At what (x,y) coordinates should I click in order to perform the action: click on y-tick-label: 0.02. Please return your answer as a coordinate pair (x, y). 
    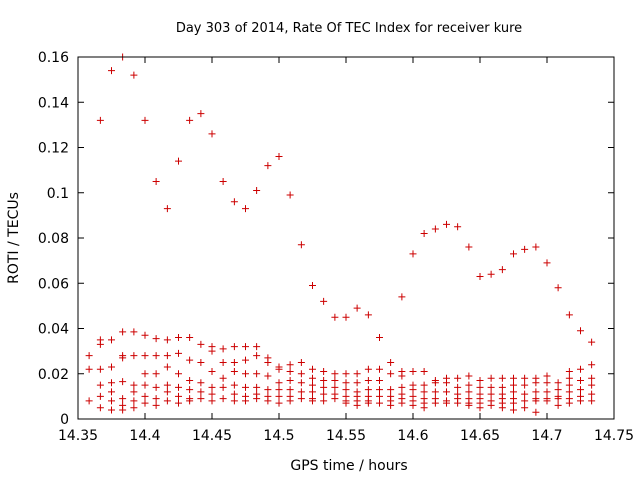
    Looking at the image, I should click on (53, 375).